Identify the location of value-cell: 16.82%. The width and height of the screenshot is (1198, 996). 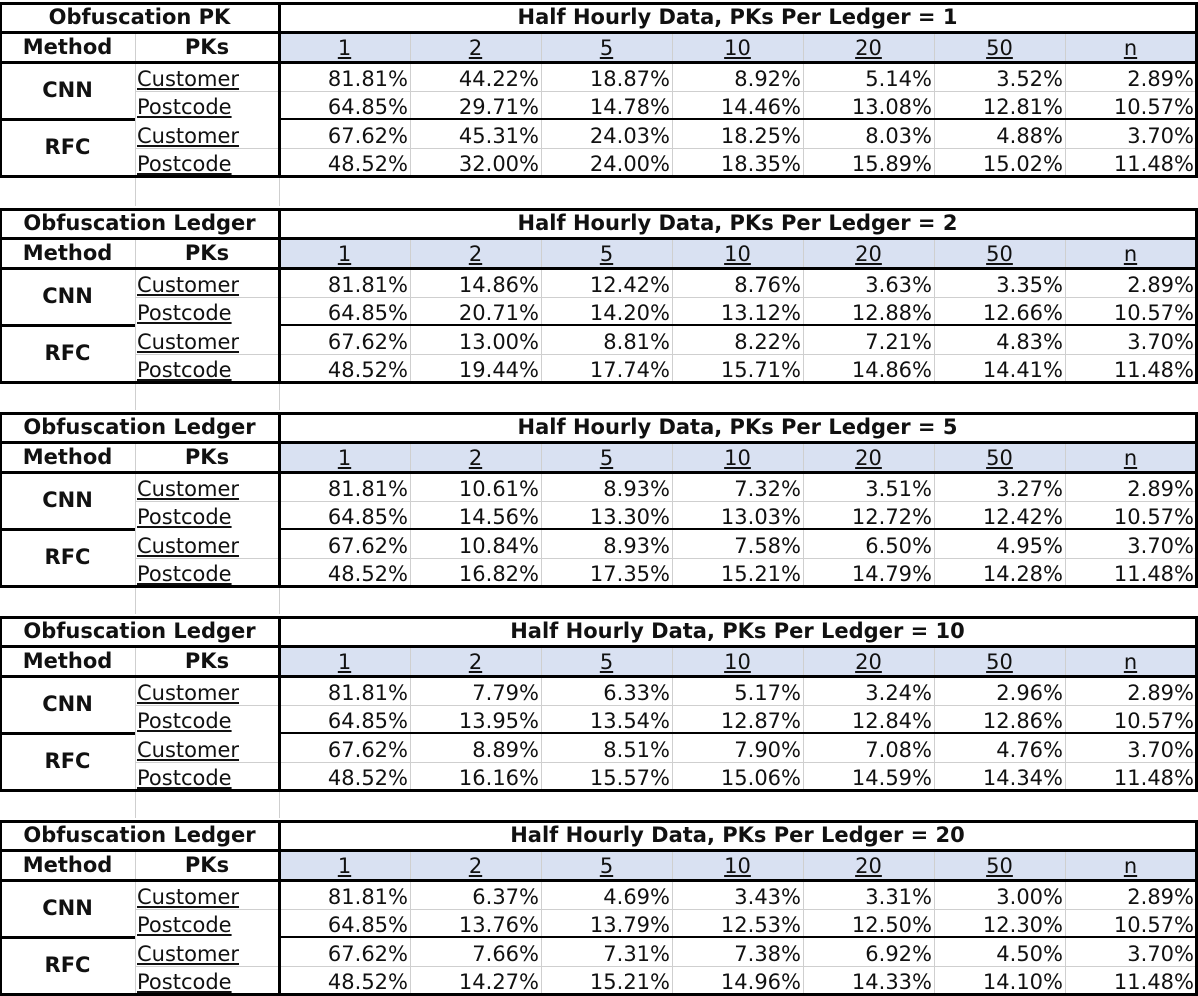
(498, 574).